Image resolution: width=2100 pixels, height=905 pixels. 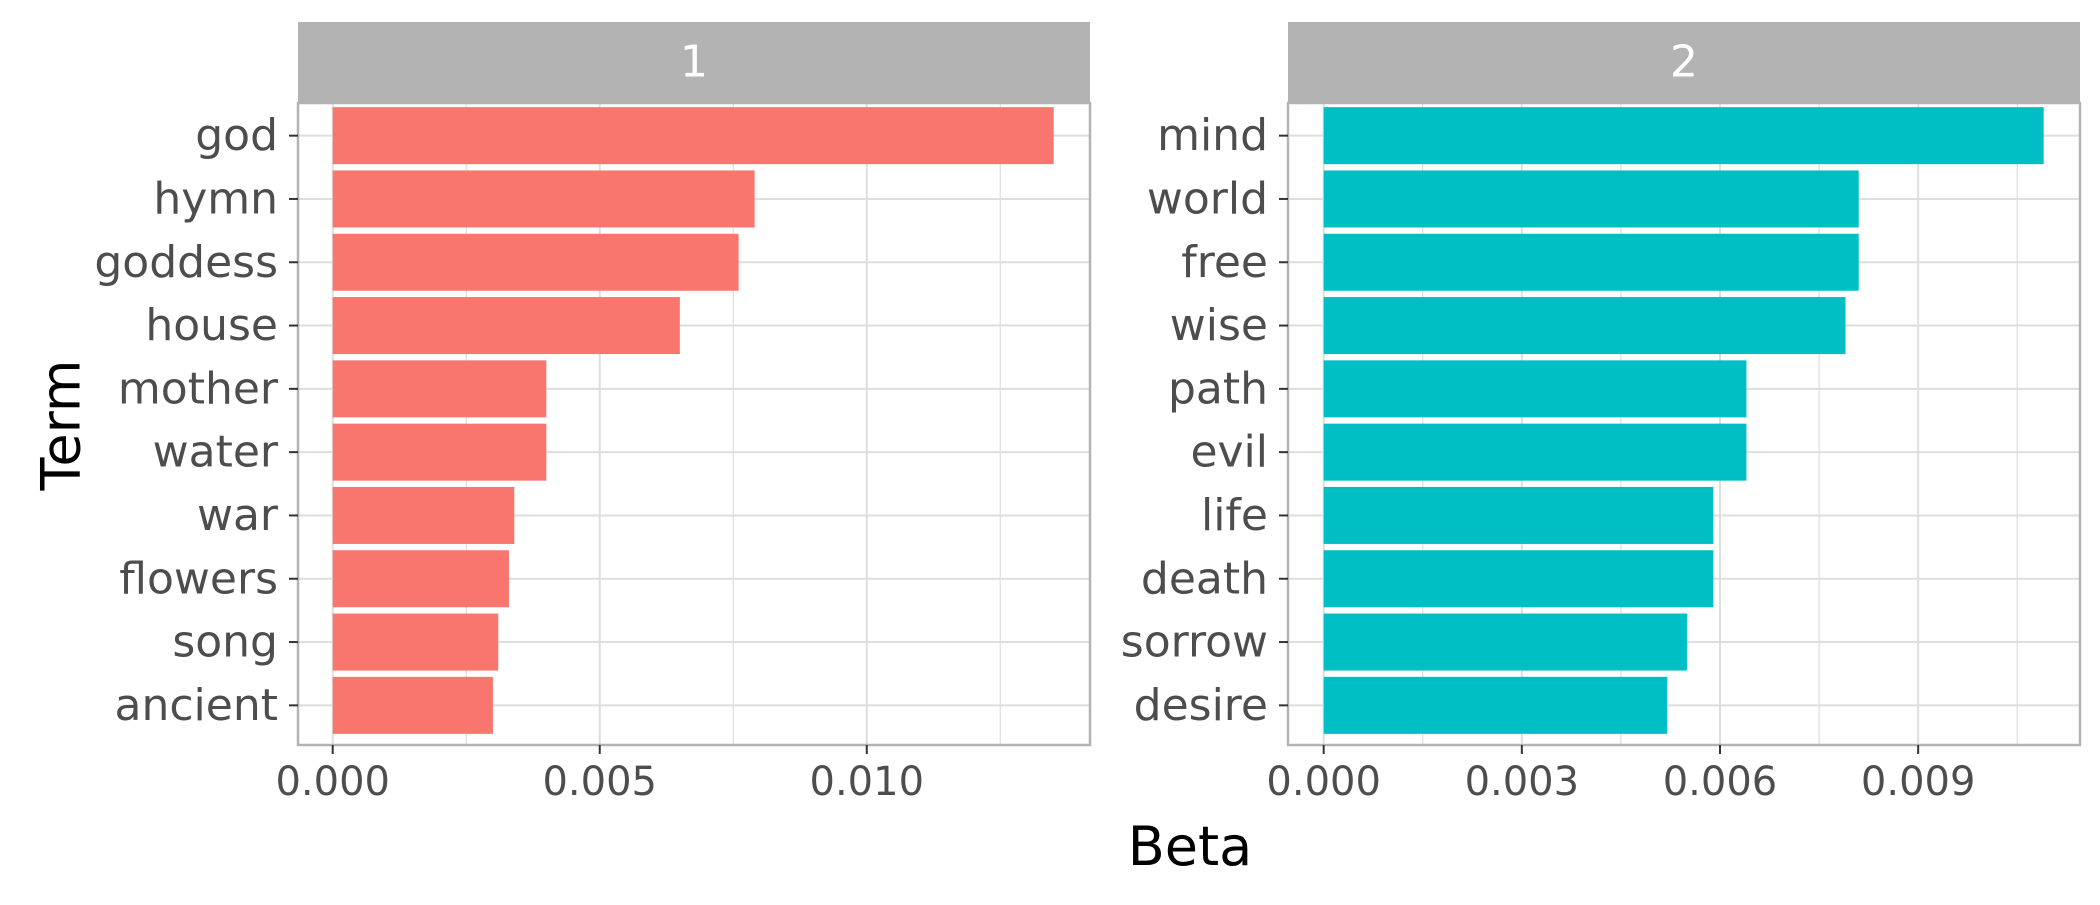 I want to click on bar-mind, so click(x=1683, y=136).